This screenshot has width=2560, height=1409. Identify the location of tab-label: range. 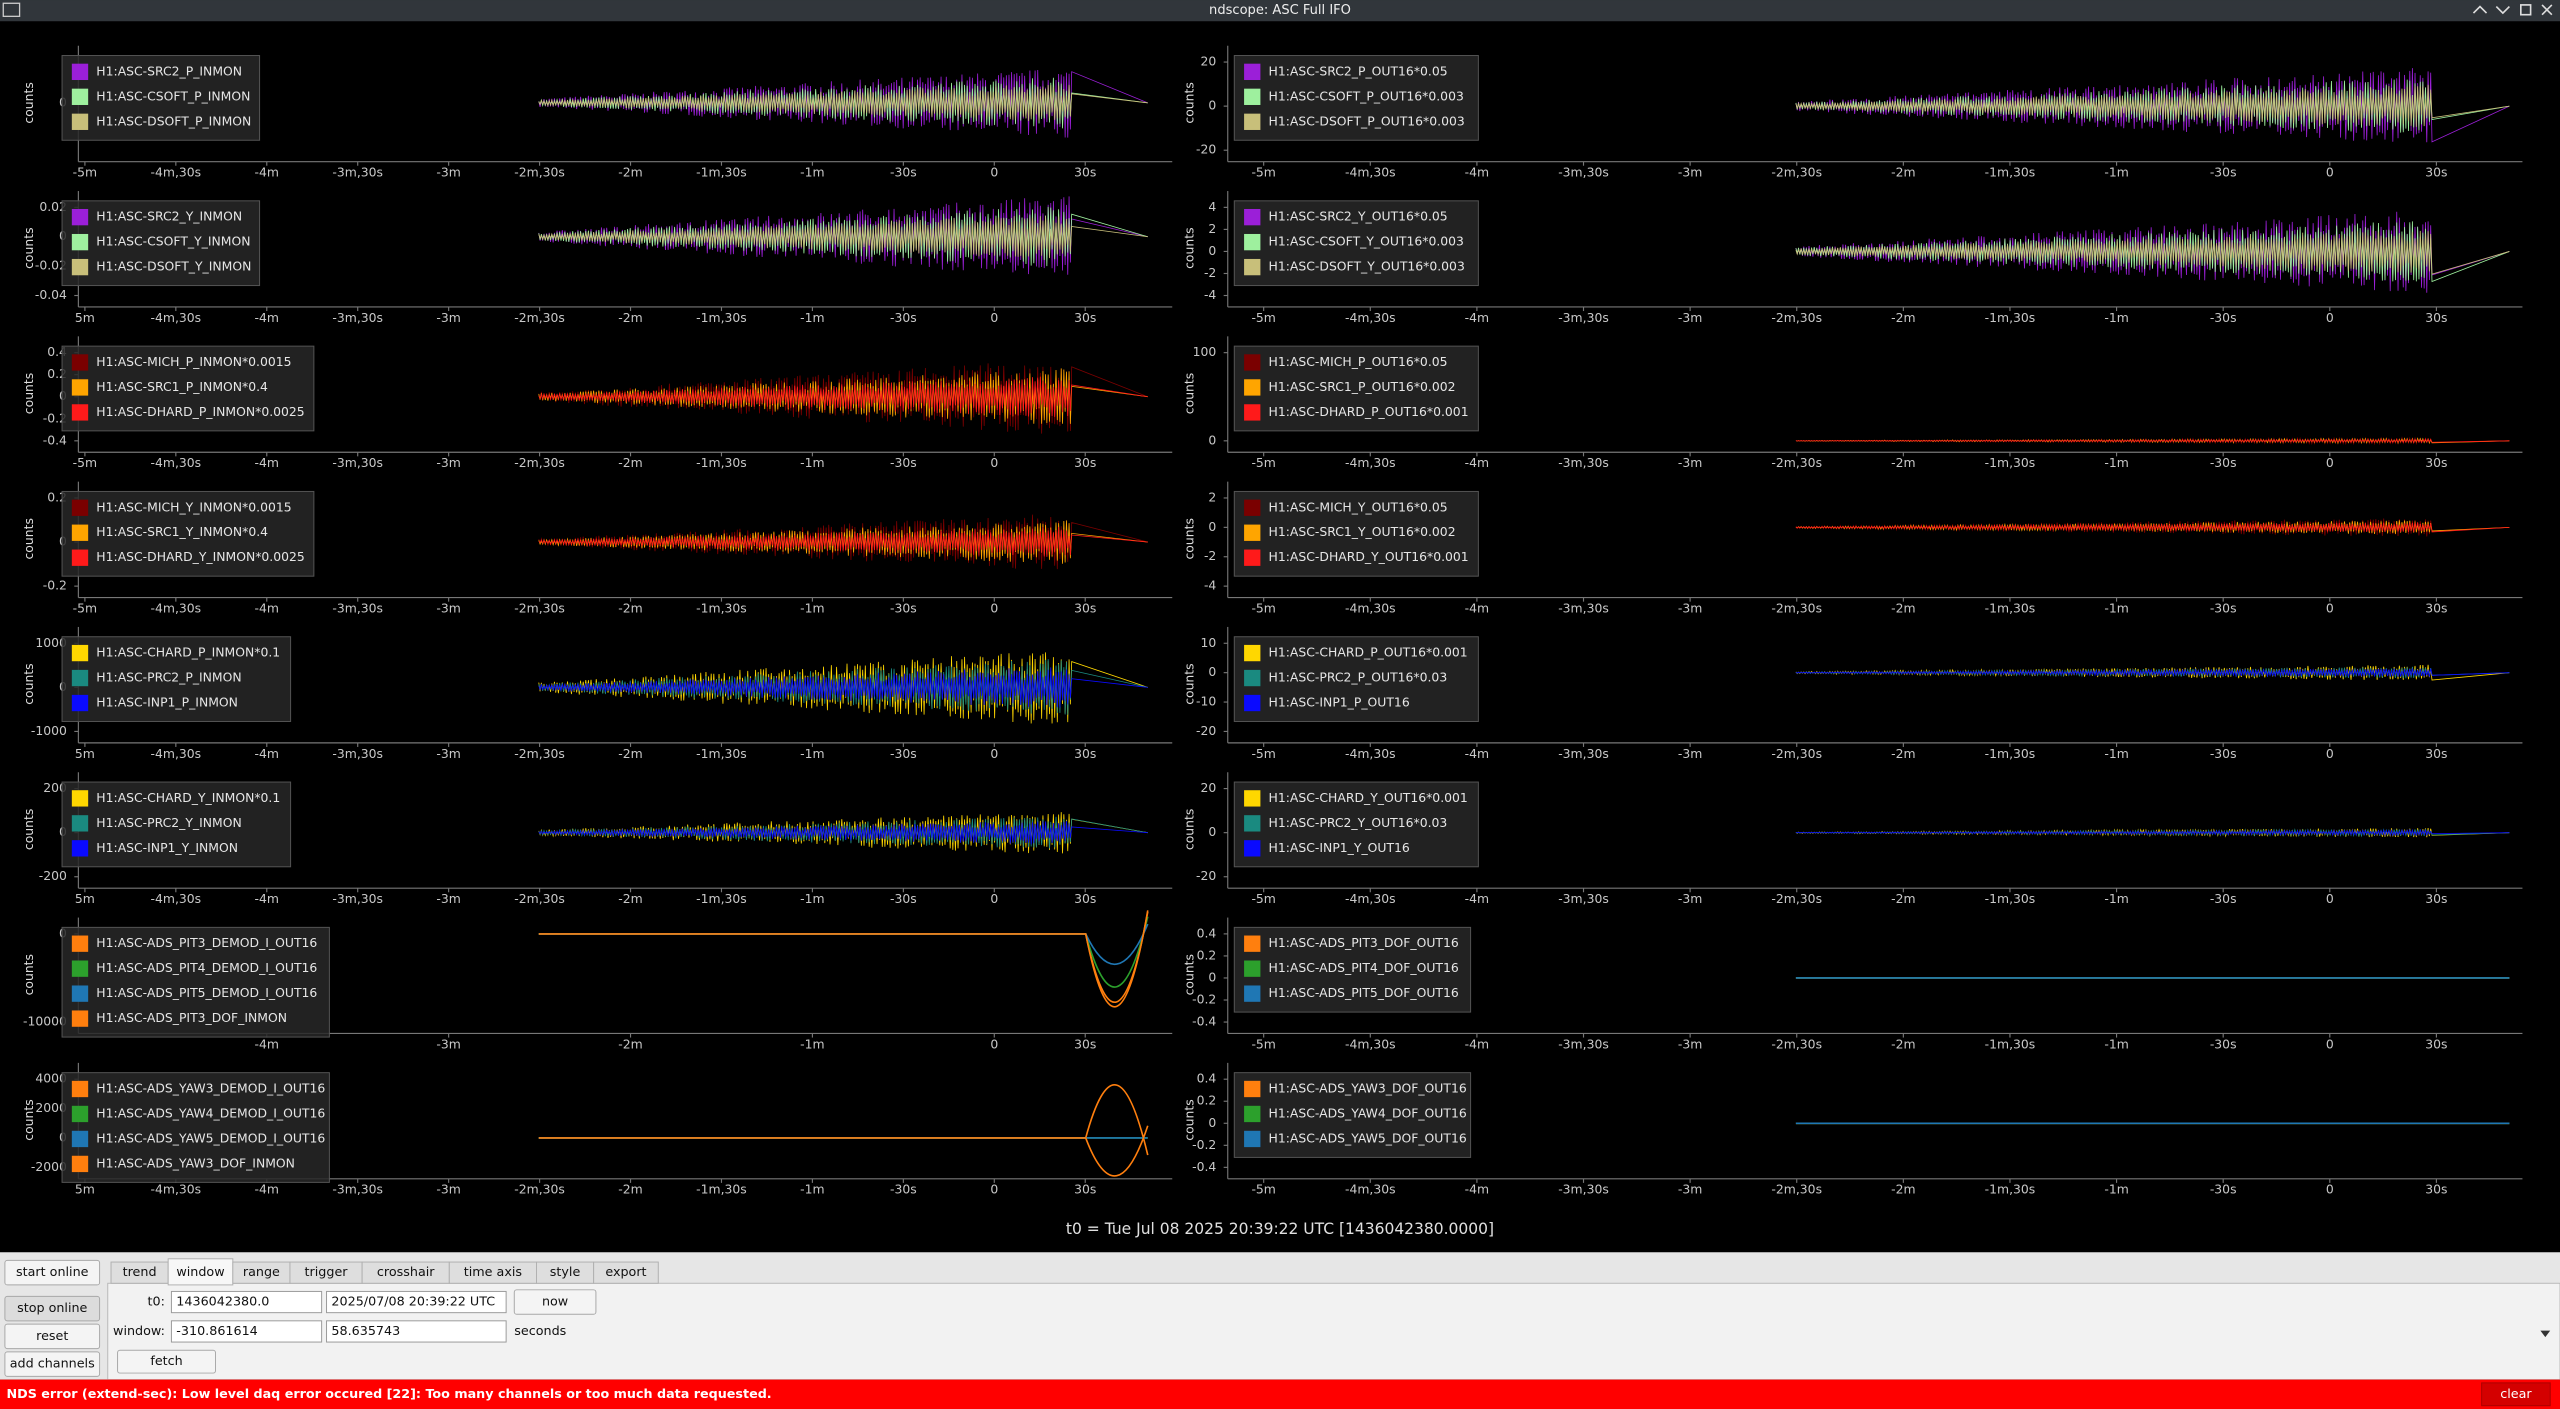
(261, 1272).